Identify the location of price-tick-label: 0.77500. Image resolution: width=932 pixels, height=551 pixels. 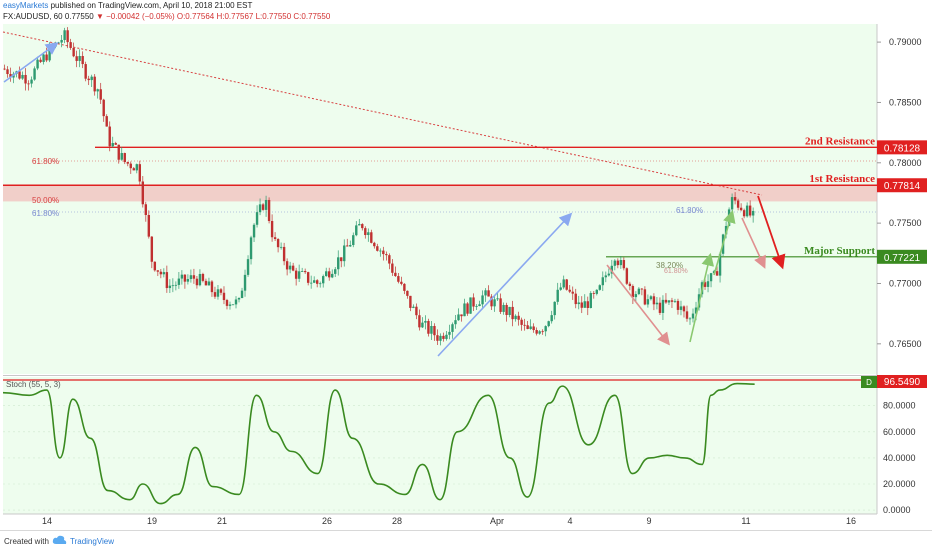
(905, 223).